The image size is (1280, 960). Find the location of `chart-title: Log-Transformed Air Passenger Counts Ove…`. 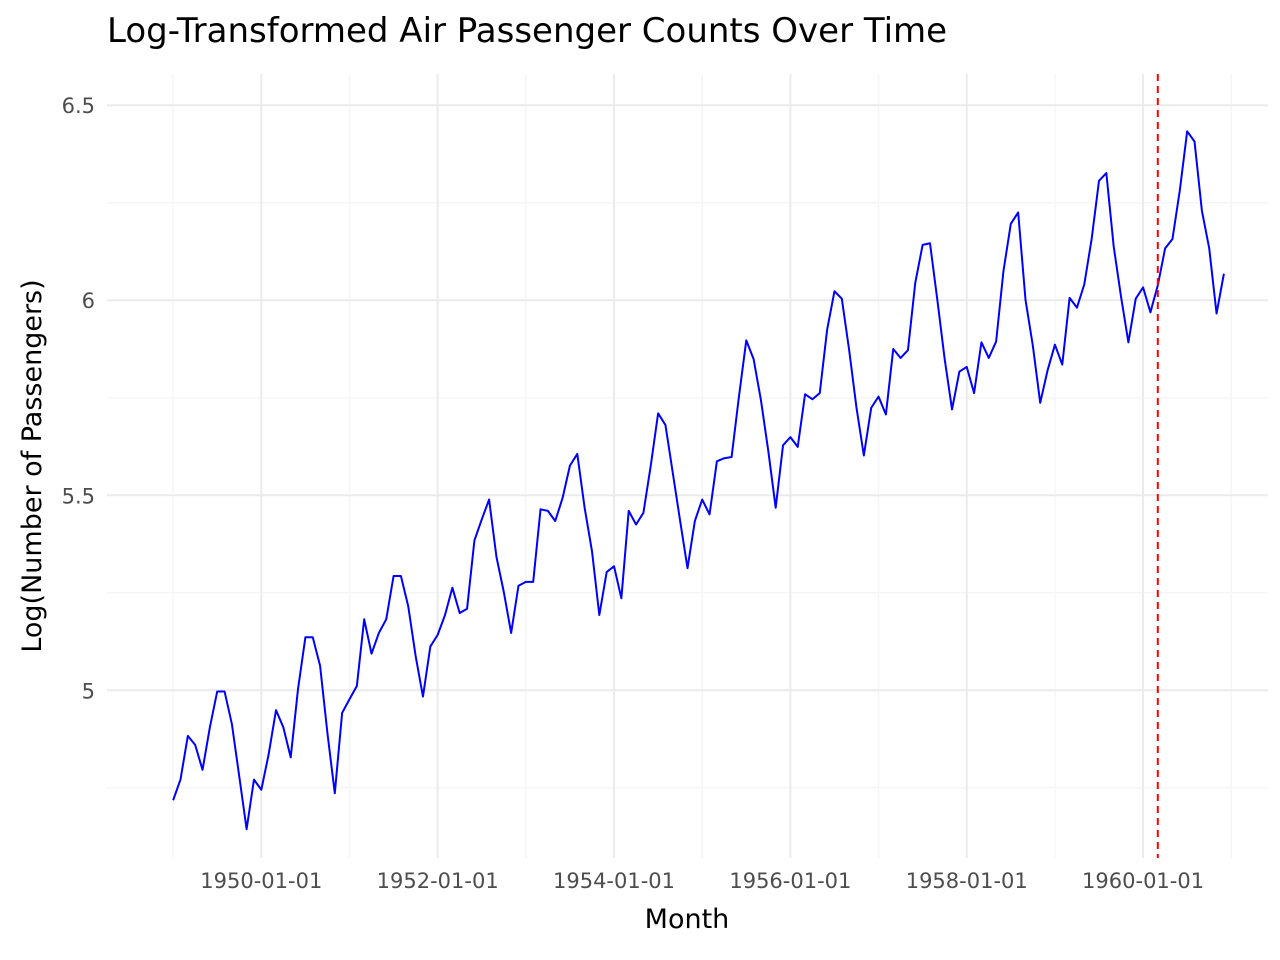

chart-title: Log-Transformed Air Passenger Counts Ove… is located at coordinates (527, 31).